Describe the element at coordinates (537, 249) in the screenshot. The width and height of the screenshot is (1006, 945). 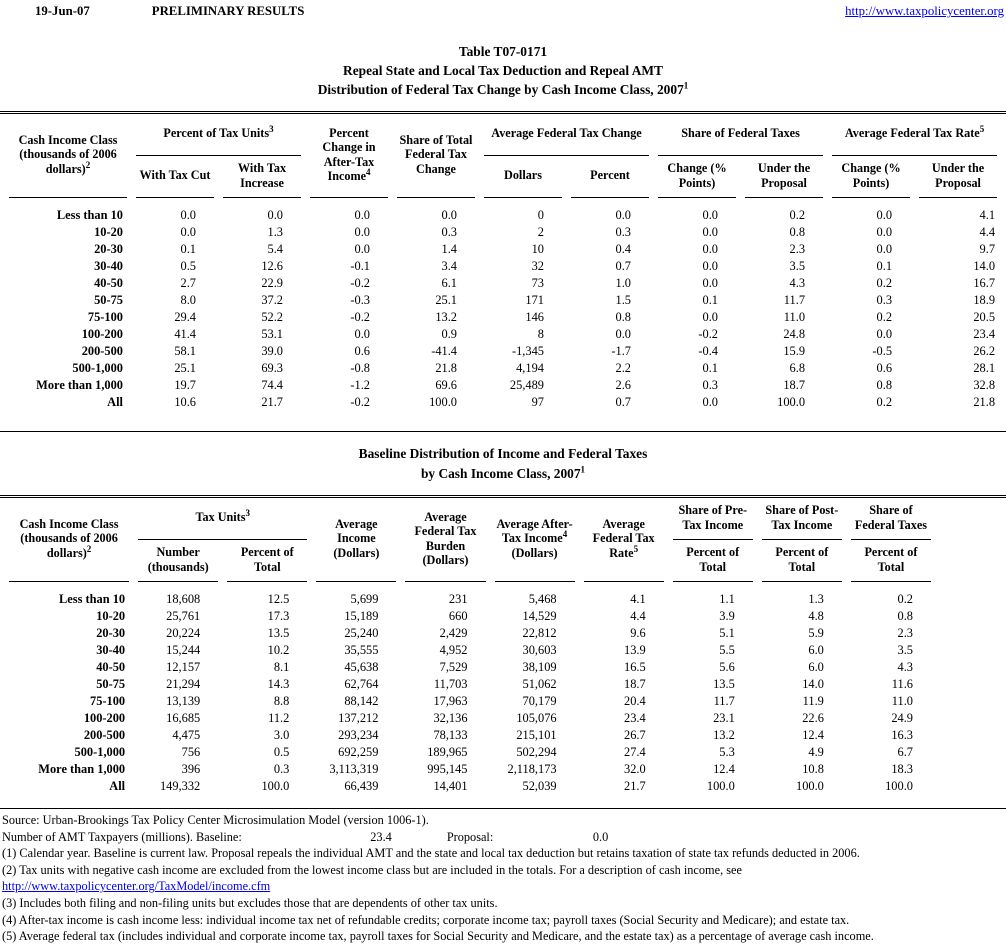
I see `cell: 10` at that location.